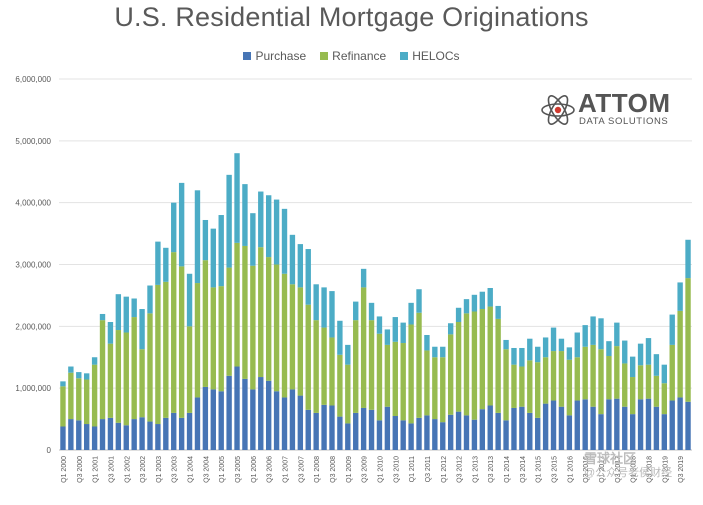 This screenshot has width=703, height=505. I want to click on bar-refinance-q4-2010, so click(403, 382).